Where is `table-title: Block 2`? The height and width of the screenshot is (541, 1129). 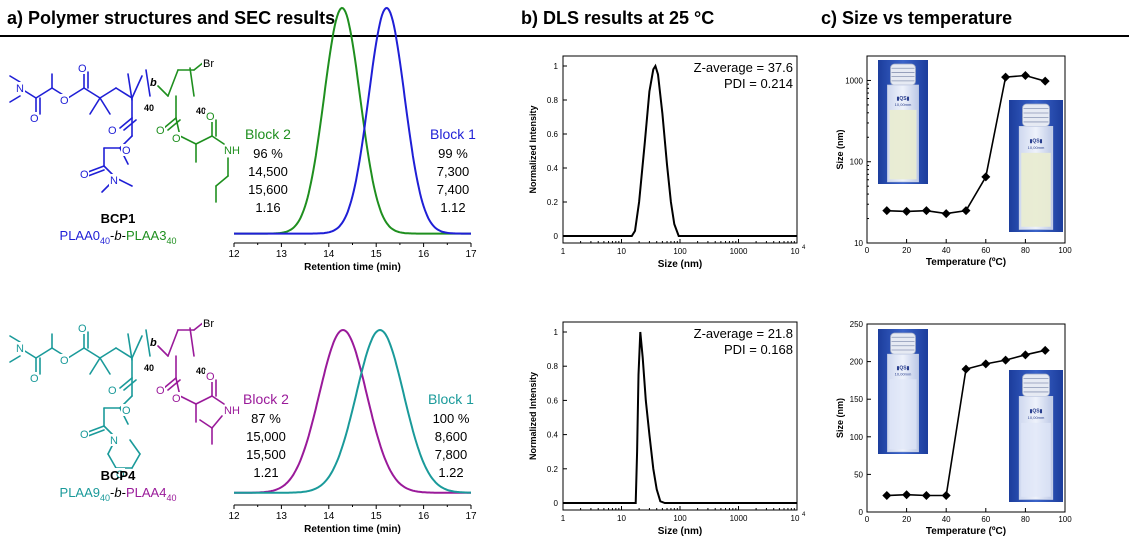
table-title: Block 2 is located at coordinates (268, 134).